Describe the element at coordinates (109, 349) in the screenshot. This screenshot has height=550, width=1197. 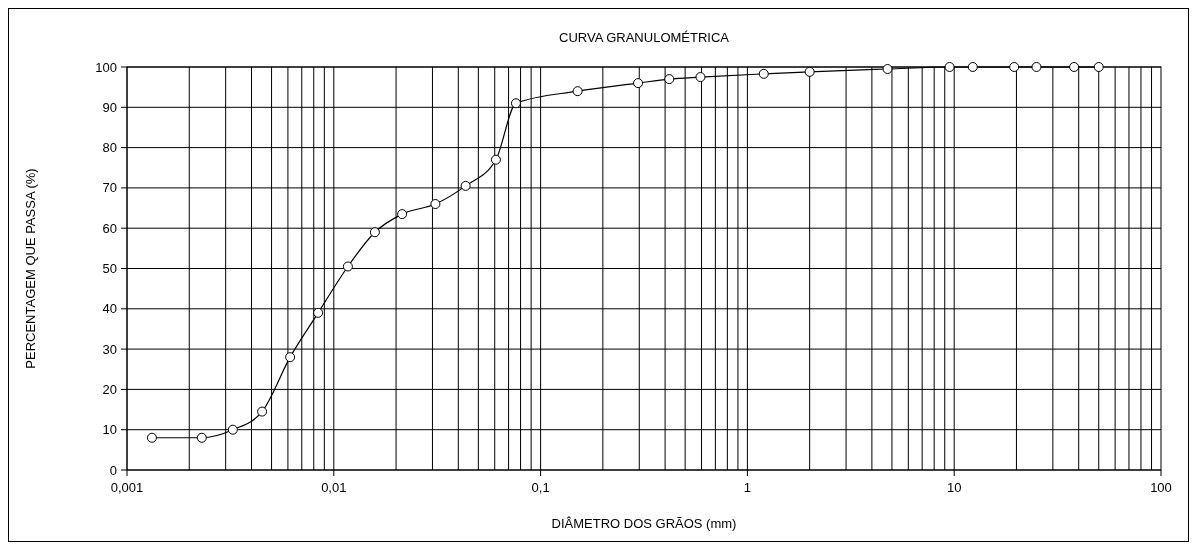
I see `y-tick-label: 30` at that location.